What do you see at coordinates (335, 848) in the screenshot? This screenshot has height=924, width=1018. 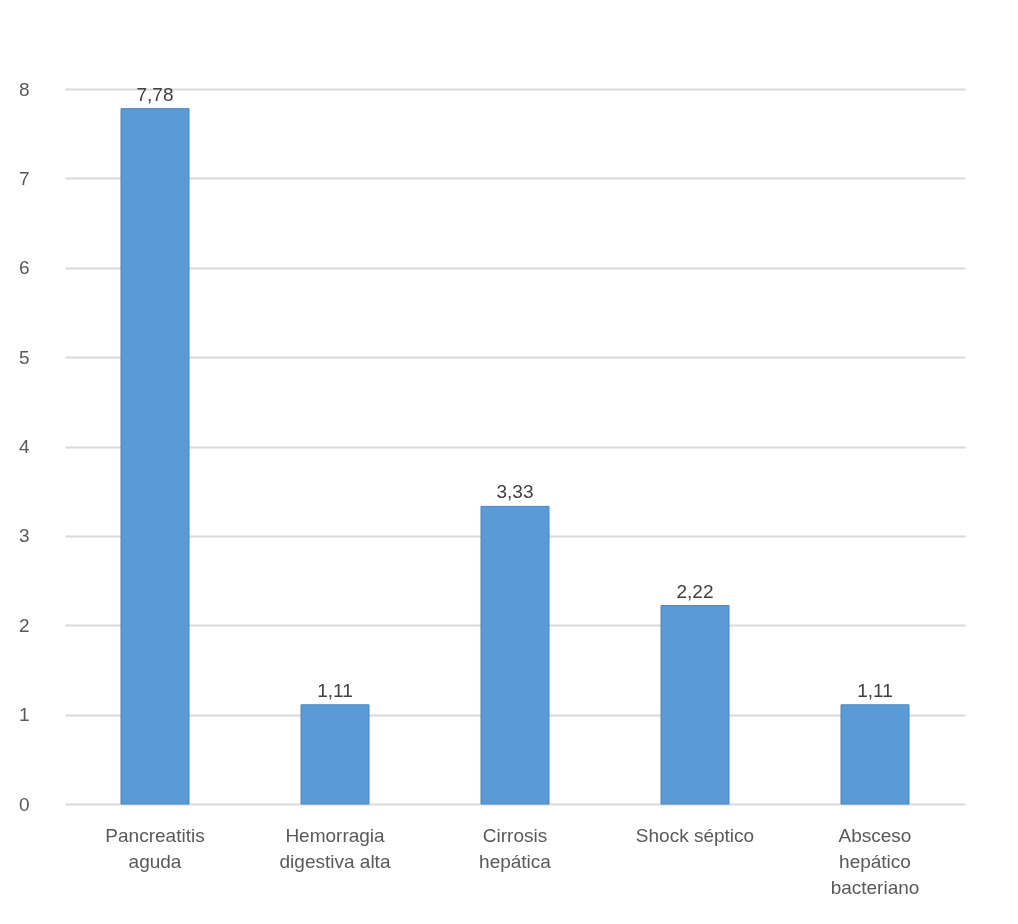 I see `x-tick-label: Hemorragia digestiva alta` at bounding box center [335, 848].